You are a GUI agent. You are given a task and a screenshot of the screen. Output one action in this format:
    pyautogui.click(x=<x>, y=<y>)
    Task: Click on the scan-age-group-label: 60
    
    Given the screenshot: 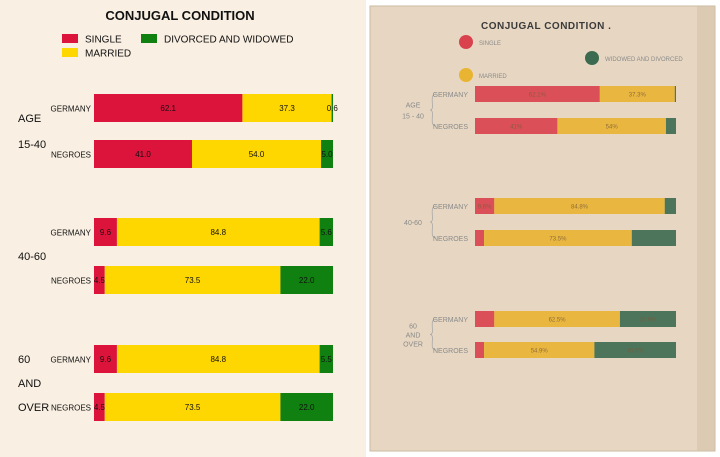 What is the action you would take?
    pyautogui.click(x=413, y=327)
    